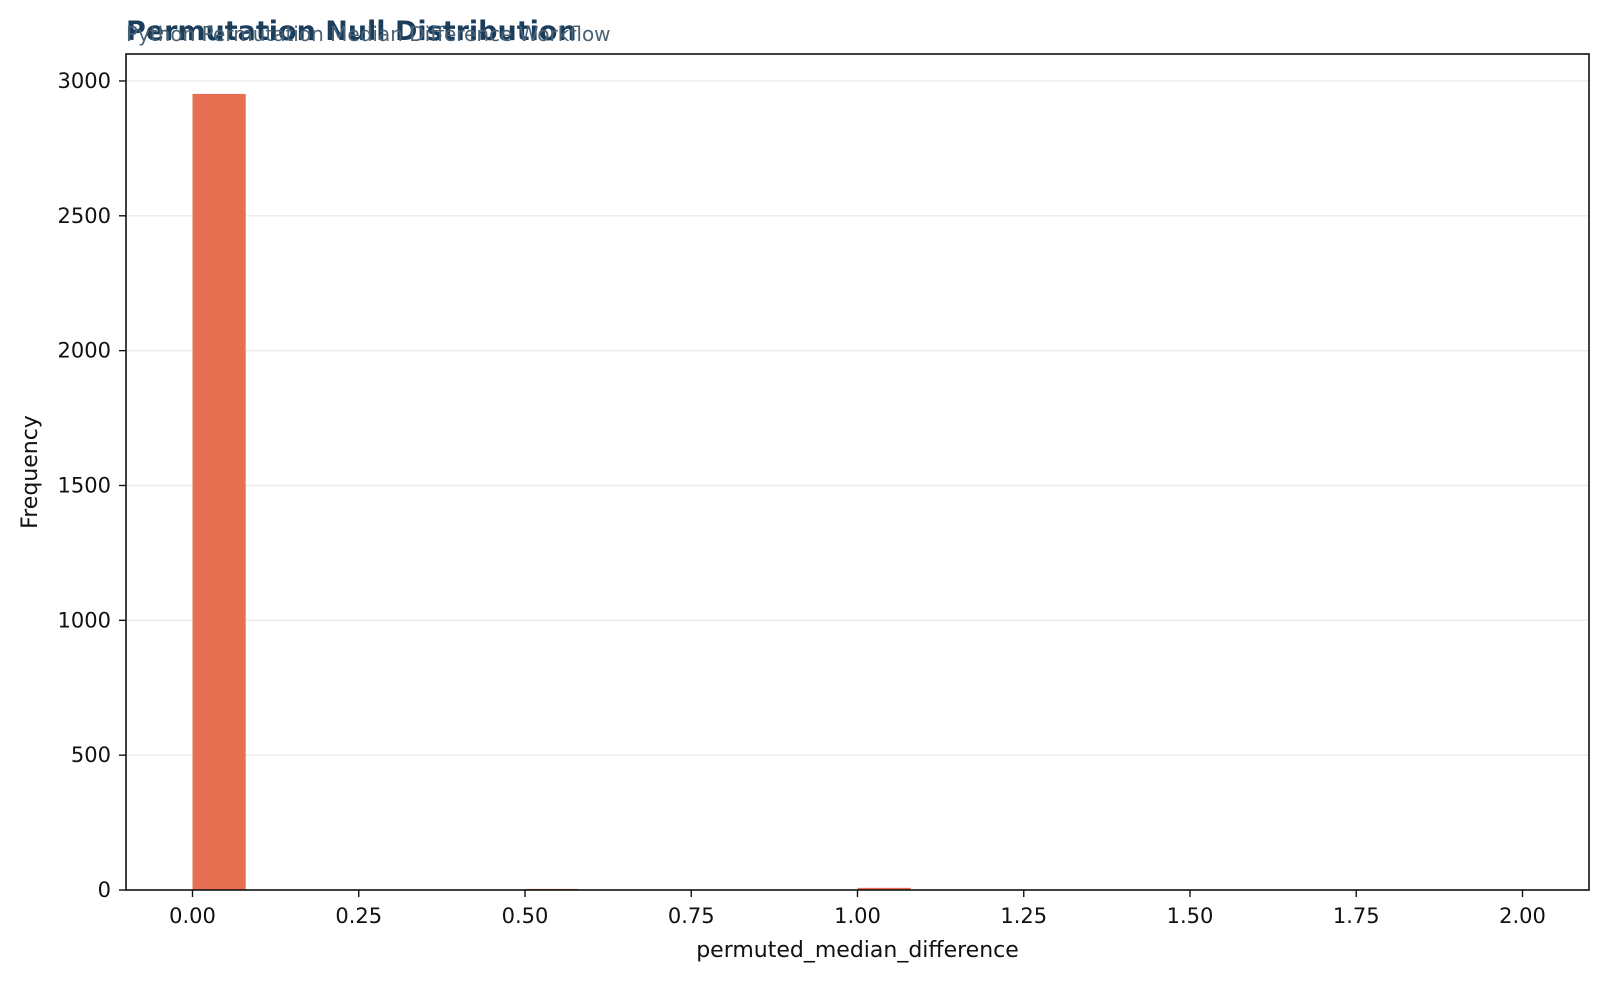 This screenshot has height=982, width=1600. What do you see at coordinates (358, 916) in the screenshot?
I see `x-tick-label-1: 0.25` at bounding box center [358, 916].